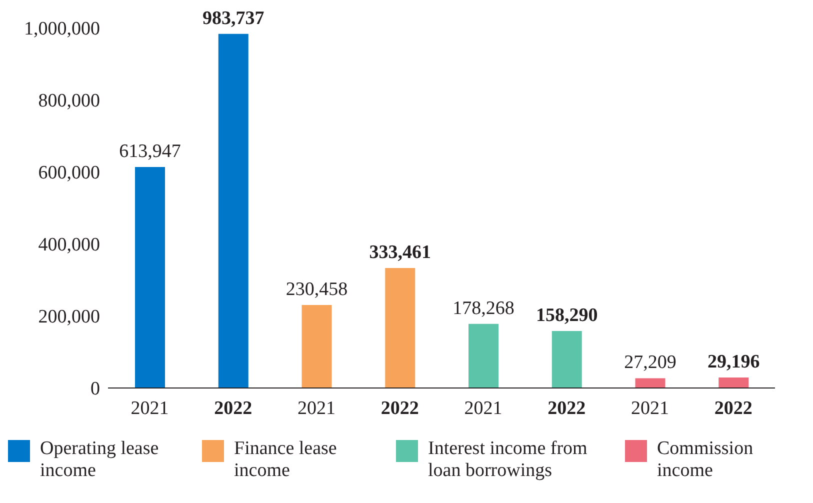  I want to click on data-label: 613,947, so click(150, 151).